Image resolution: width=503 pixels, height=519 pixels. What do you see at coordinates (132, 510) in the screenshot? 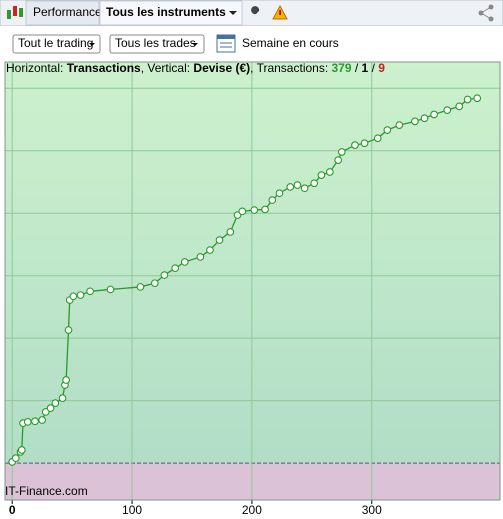
I see `x-tick-label: 100` at bounding box center [132, 510].